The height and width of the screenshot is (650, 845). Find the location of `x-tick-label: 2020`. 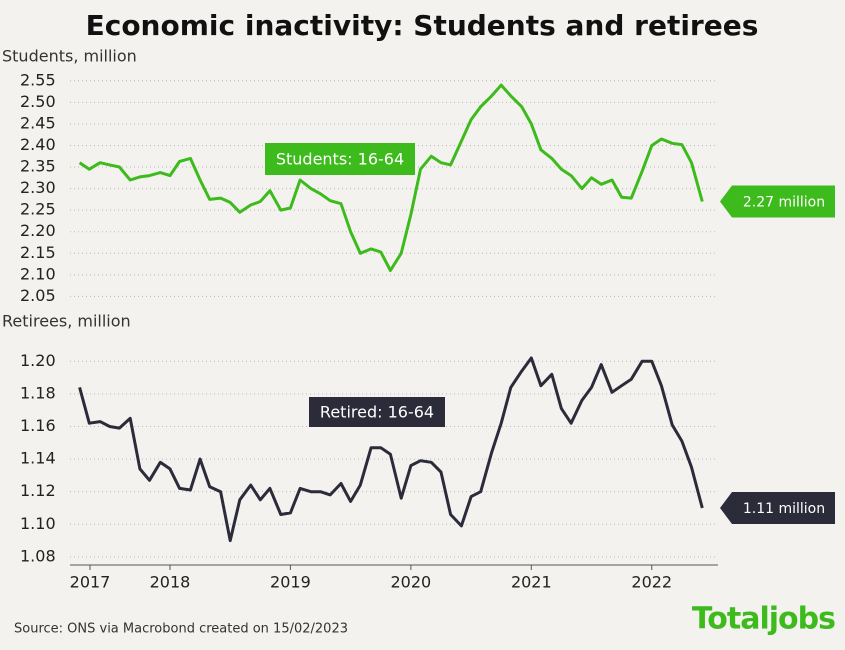

x-tick-label: 2020 is located at coordinates (411, 582).